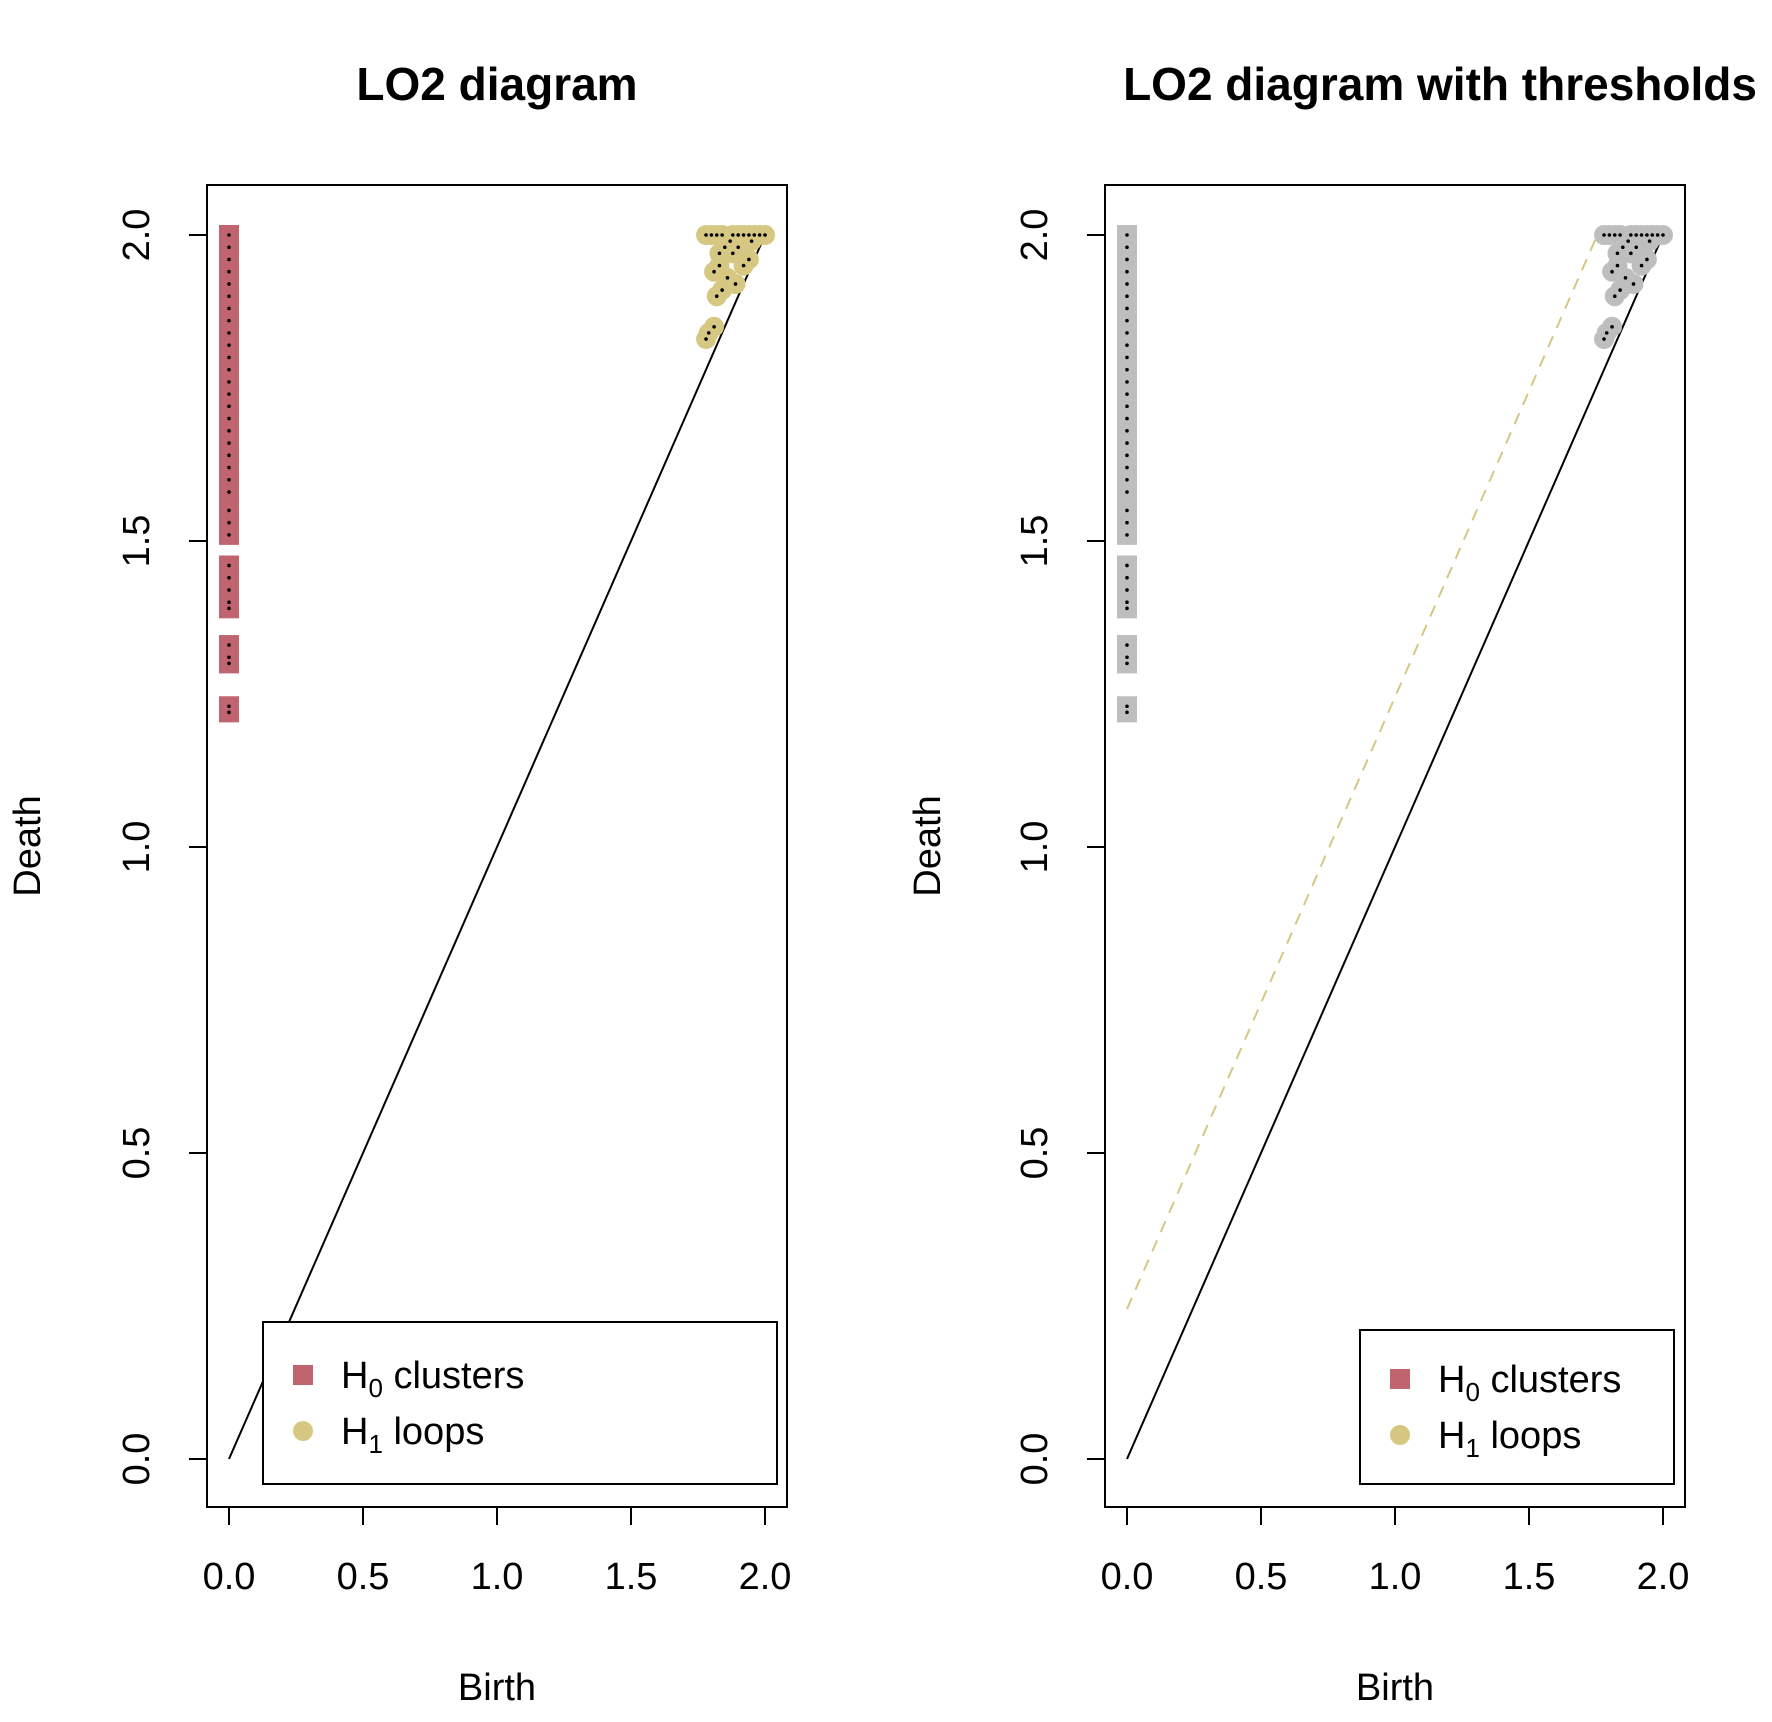 Image resolution: width=1772 pixels, height=1722 pixels. I want to click on chart-title: LO2 diagram, so click(496, 84).